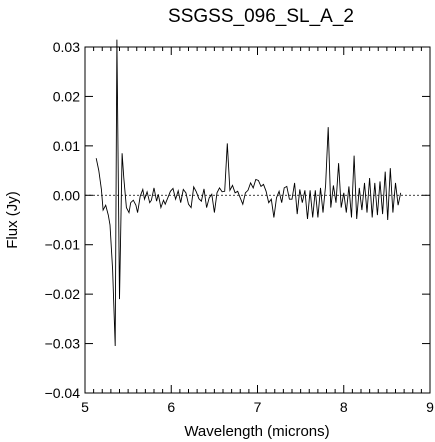  Describe the element at coordinates (171, 407) in the screenshot. I see `x-tick-label: 6` at that location.